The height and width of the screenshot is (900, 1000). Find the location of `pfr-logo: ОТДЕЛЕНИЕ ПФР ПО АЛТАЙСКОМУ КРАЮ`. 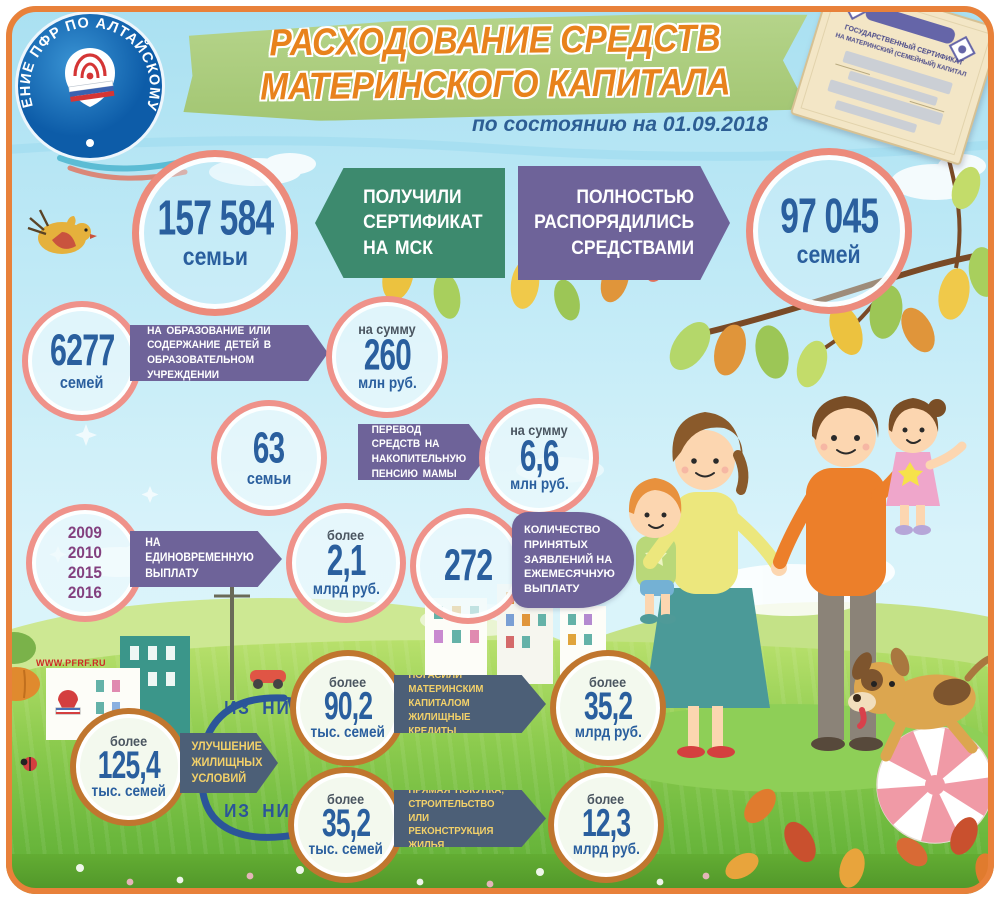

pfr-logo: ОТДЕЛЕНИЕ ПФР ПО АЛТАЙСКОМУ КРАЮ is located at coordinates (87, 87).